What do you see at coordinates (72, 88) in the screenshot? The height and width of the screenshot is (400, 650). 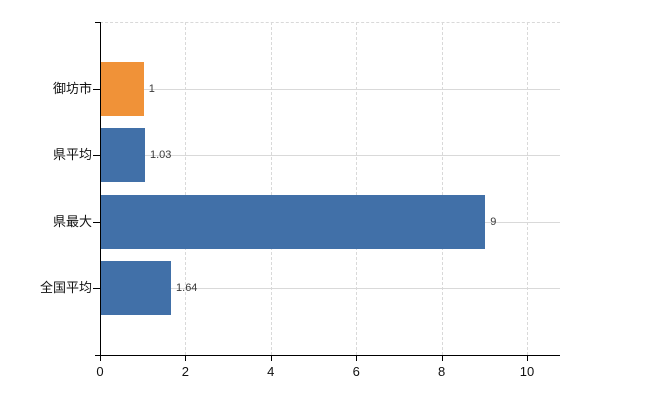 I see `category-label: 御坊市` at bounding box center [72, 88].